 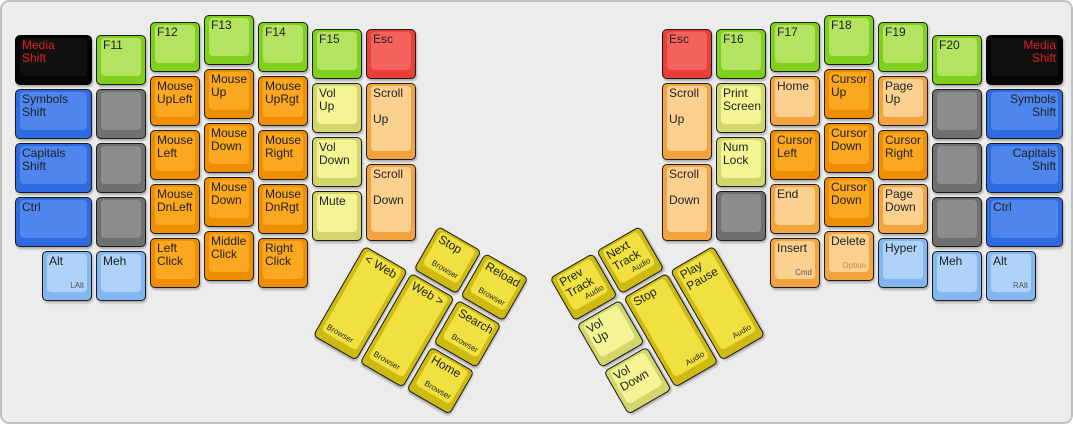 What do you see at coordinates (283, 208) in the screenshot?
I see `key-mouse-dnrgt: Mouse DnRgt` at bounding box center [283, 208].